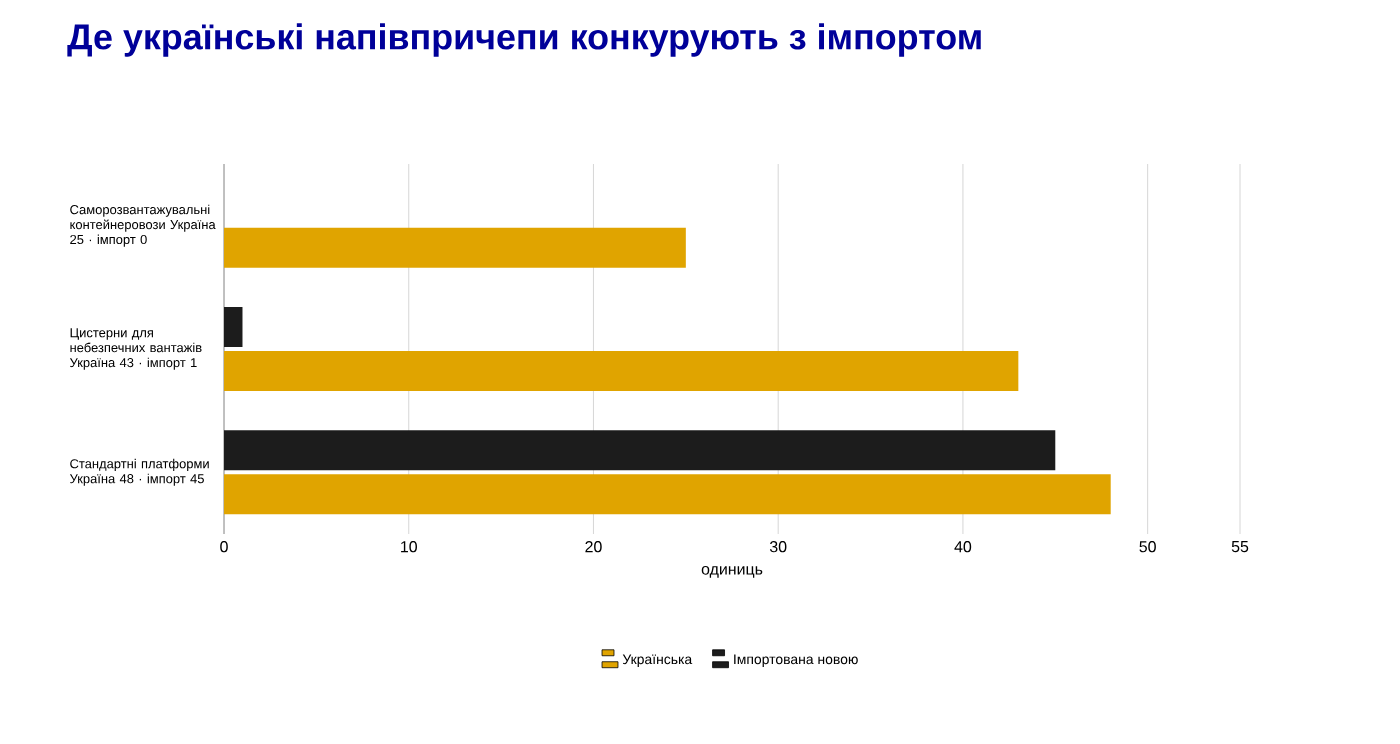 The height and width of the screenshot is (744, 1400). Describe the element at coordinates (524, 40) in the screenshot. I see `chart-title: Де українські напівпричепи конкурують з імпортом` at that location.